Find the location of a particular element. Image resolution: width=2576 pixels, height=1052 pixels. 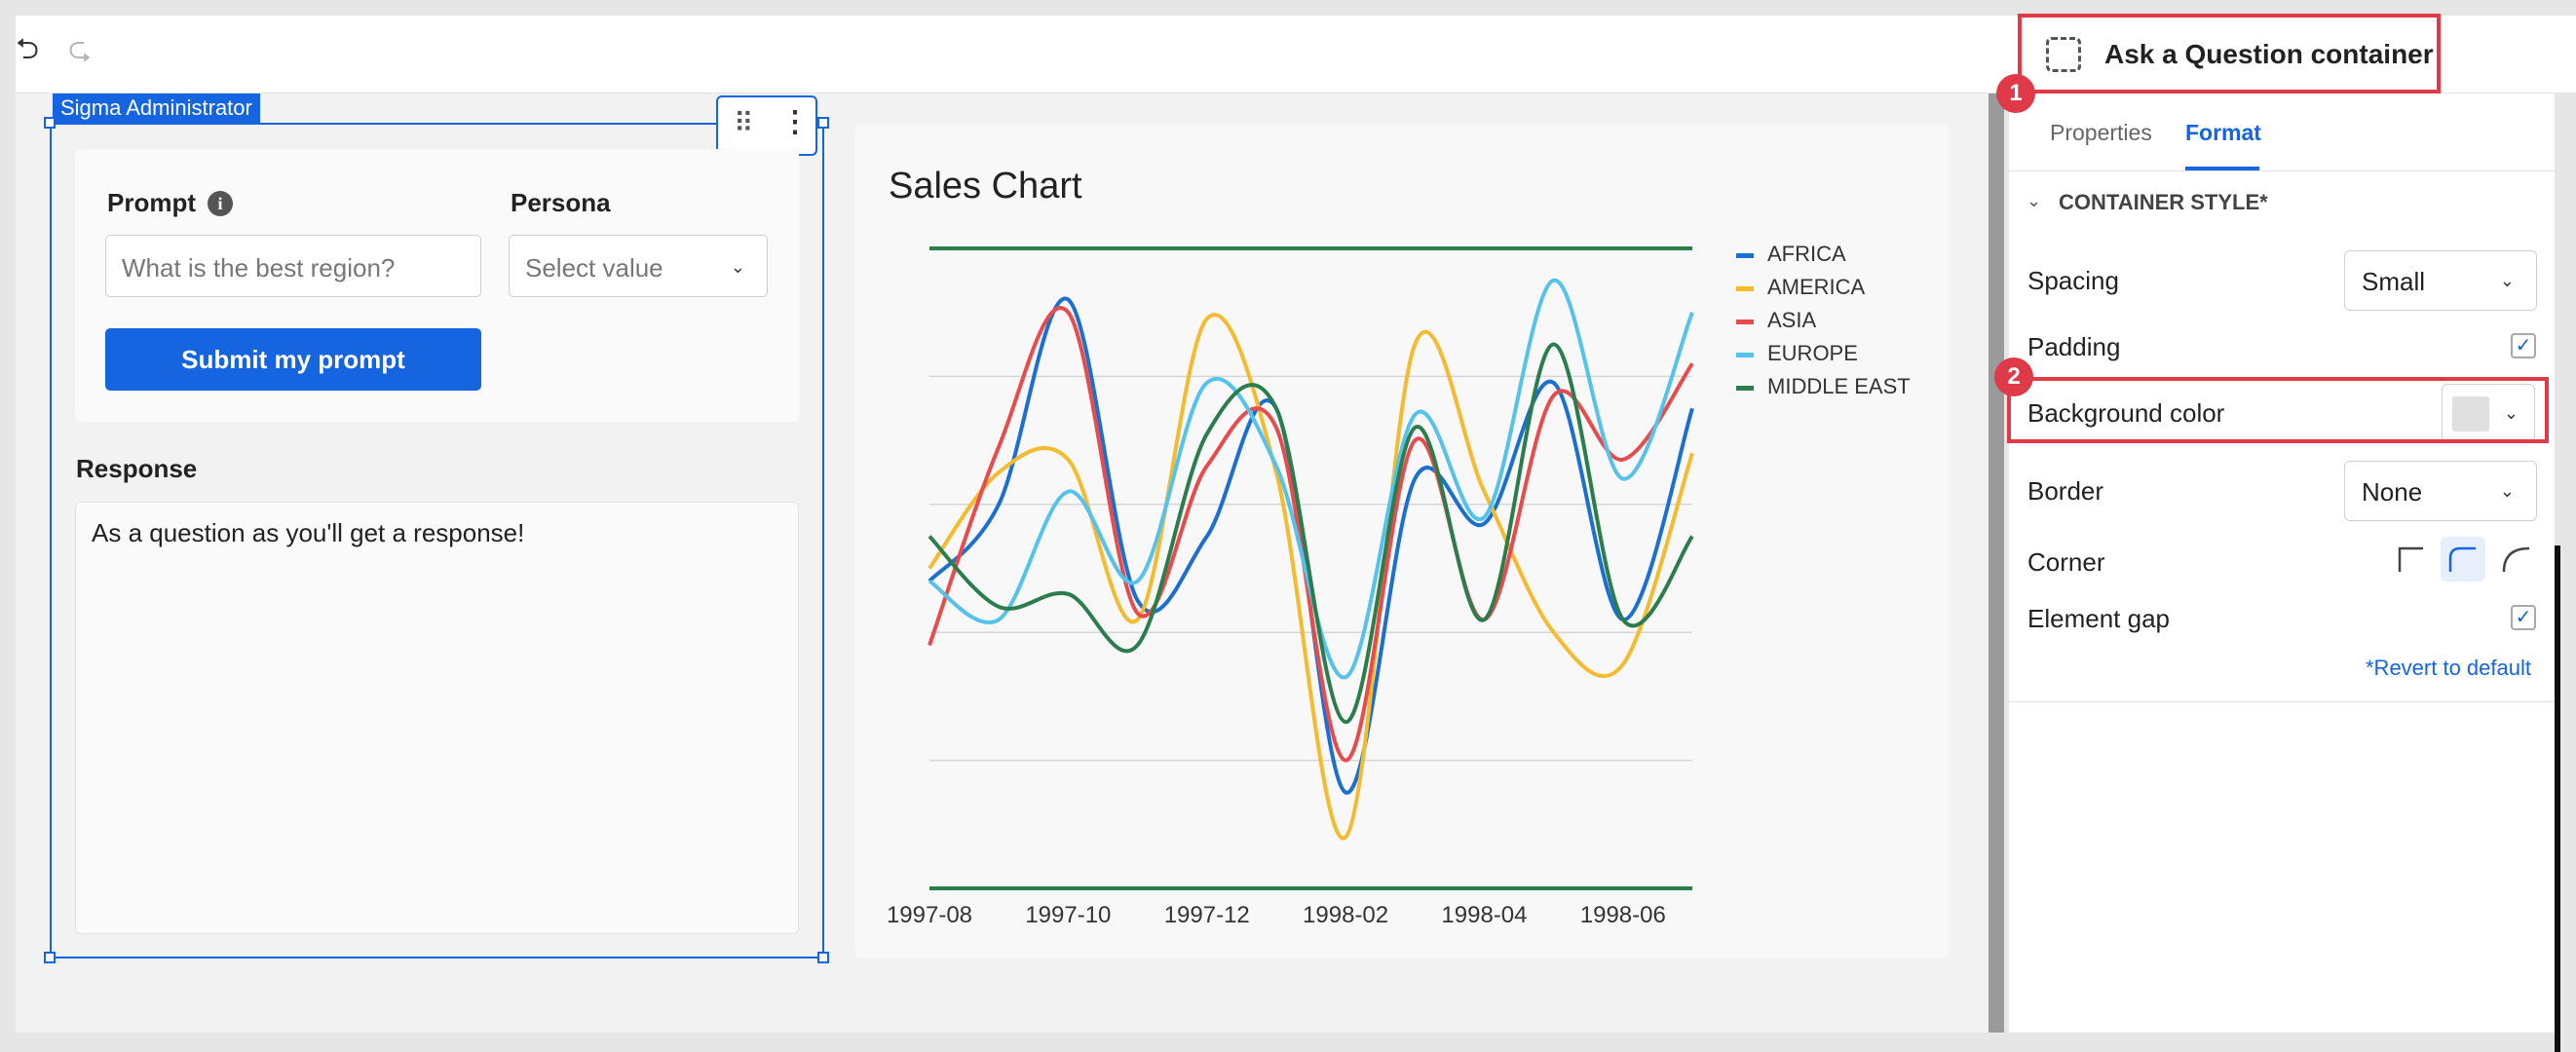

collapse-chevron-icon: ⌄ is located at coordinates (2034, 200).